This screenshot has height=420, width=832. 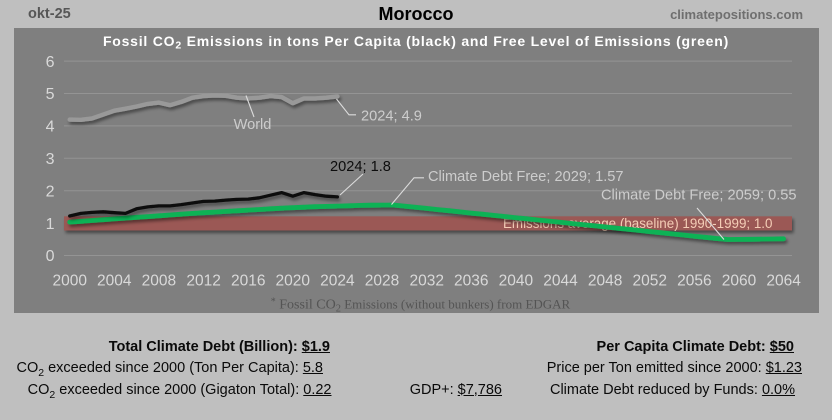 I want to click on svg-text: 2048, so click(x=605, y=280).